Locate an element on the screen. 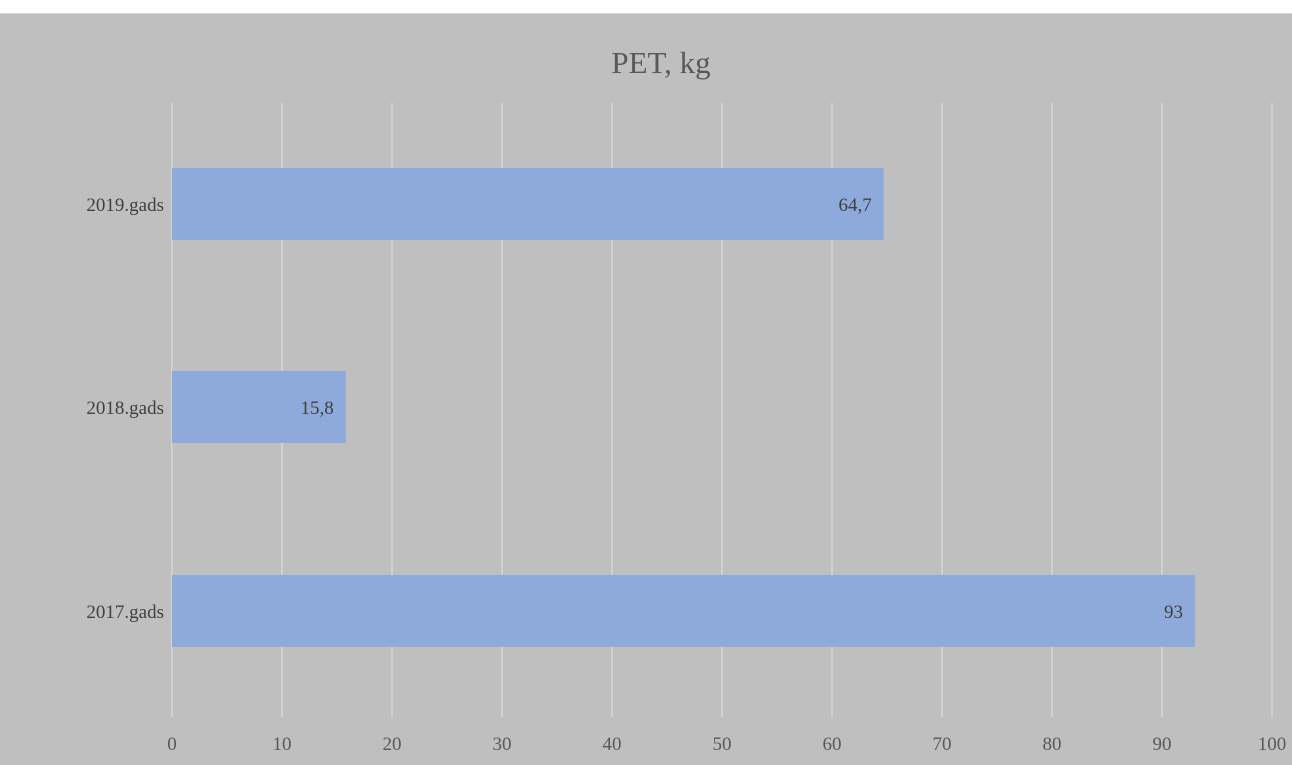 This screenshot has height=765, width=1292. x-tick-label: 100 is located at coordinates (1272, 744).